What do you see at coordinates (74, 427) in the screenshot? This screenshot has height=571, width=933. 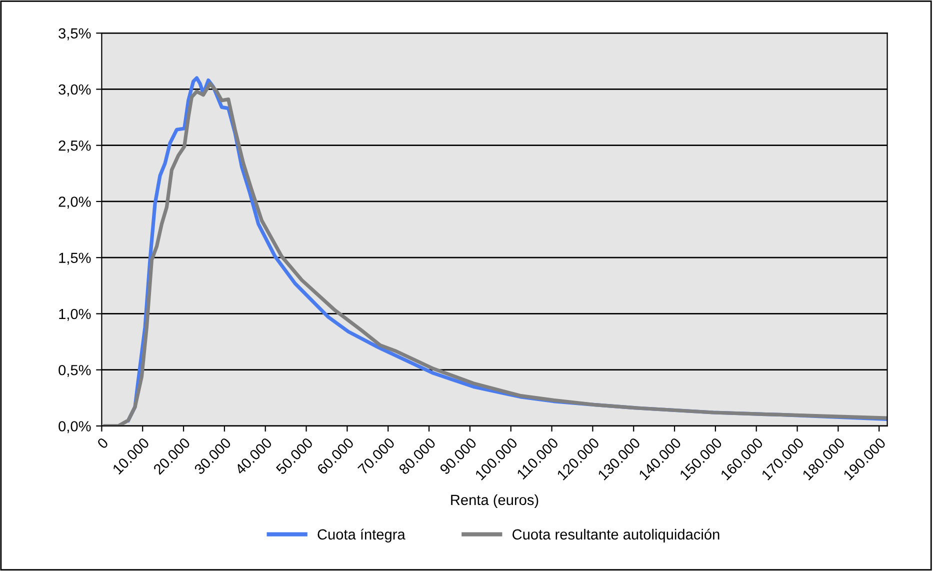 I see `y-tick-label: 0,0%` at bounding box center [74, 427].